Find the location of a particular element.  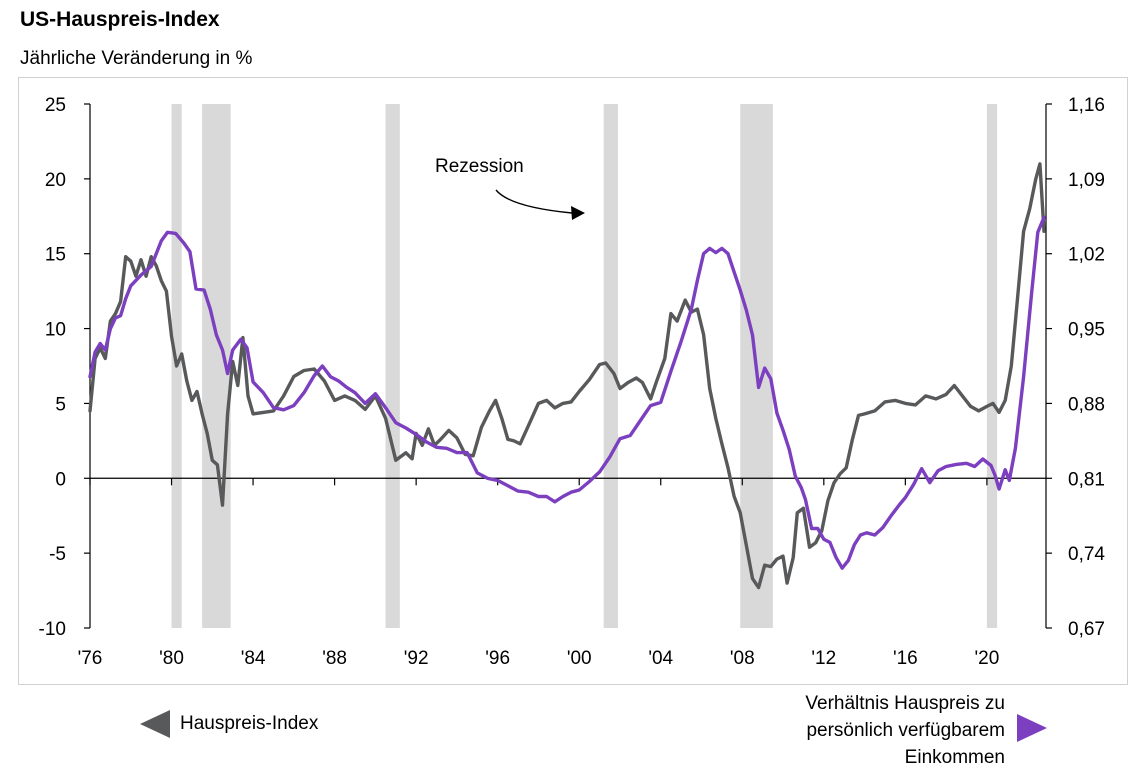

legend-hpi: Hauspreis-Index is located at coordinates (229, 724).